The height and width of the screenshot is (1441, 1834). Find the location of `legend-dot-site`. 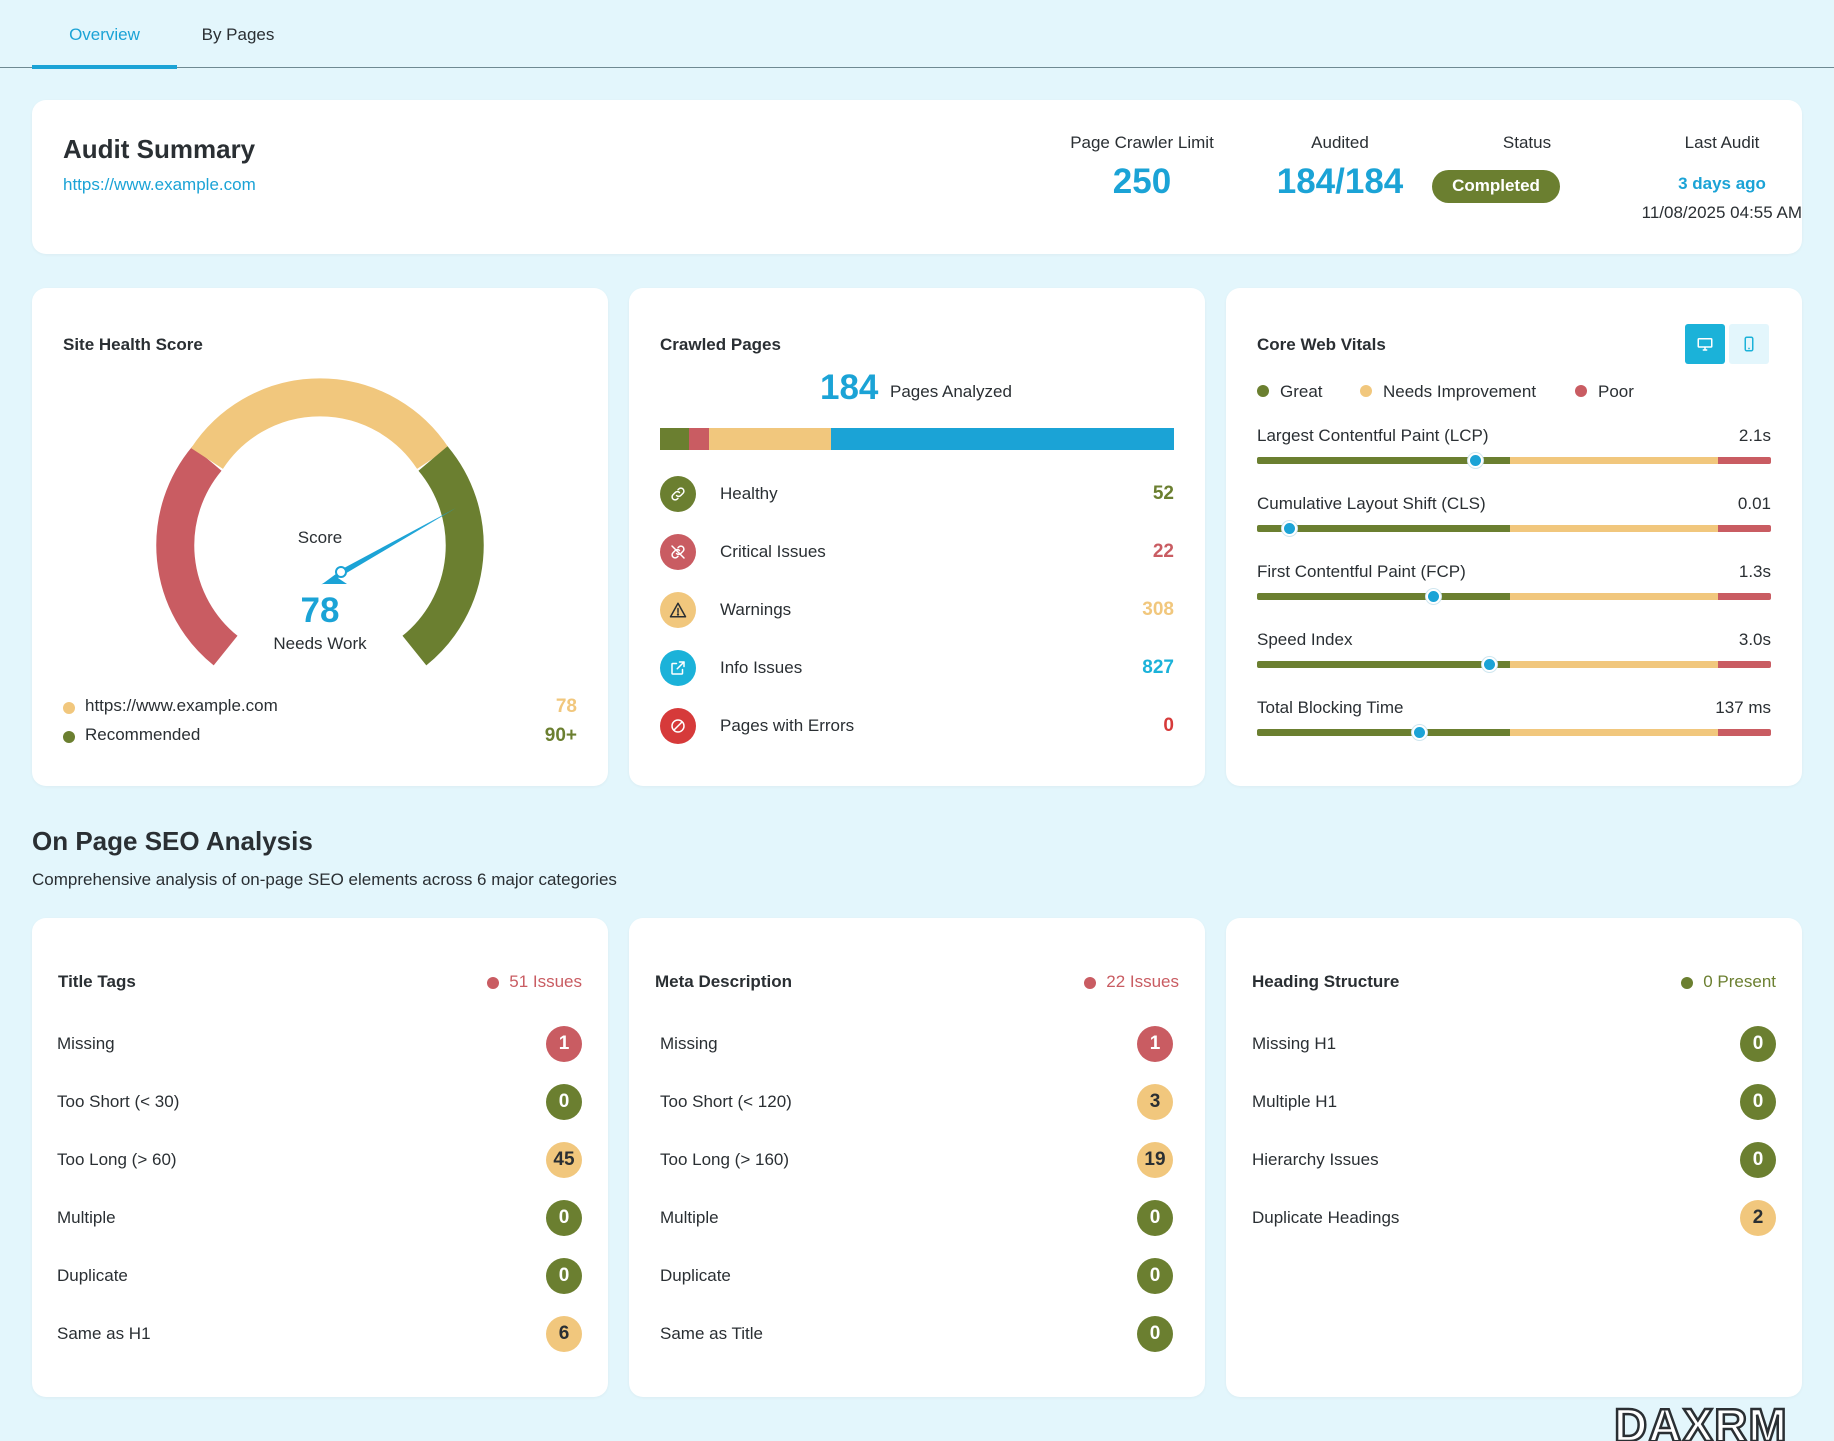

legend-dot-site is located at coordinates (69, 708).